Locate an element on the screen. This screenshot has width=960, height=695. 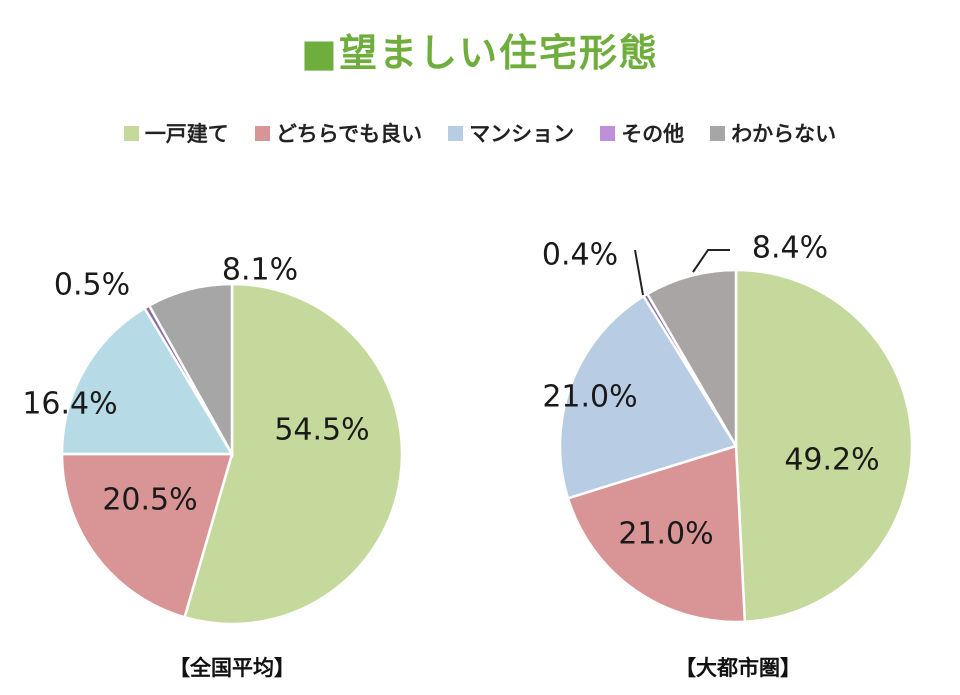
data-label: 8.4% is located at coordinates (790, 248).